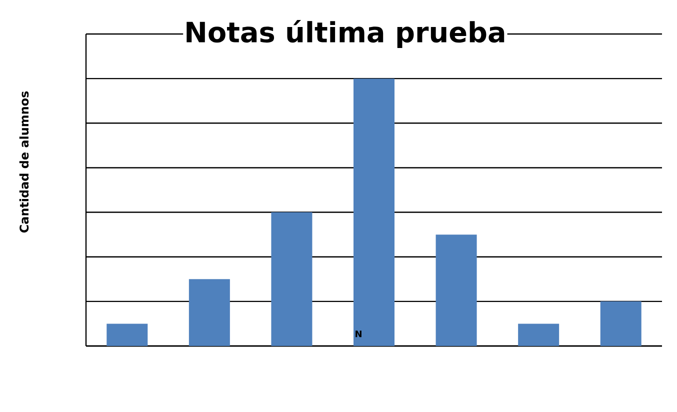 This screenshot has width=677, height=412. What do you see at coordinates (345, 34) in the screenshot?
I see `chart-title: Notas última prueba` at bounding box center [345, 34].